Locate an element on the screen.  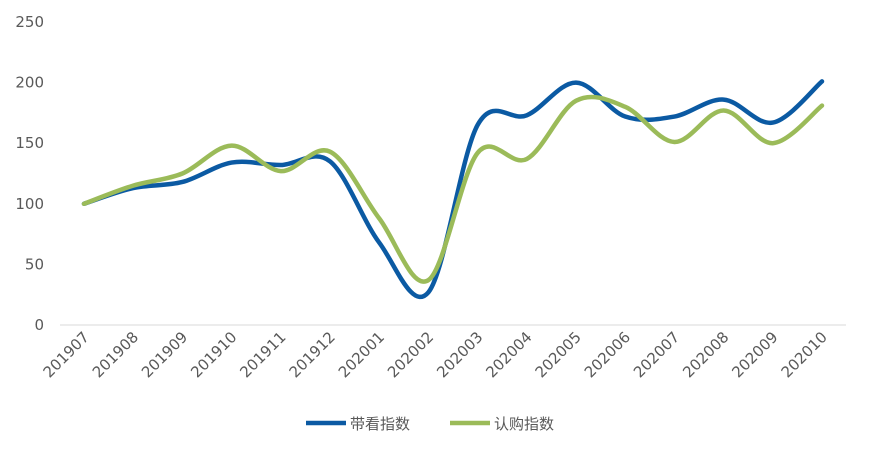
legend-item: 认购指数 is located at coordinates (502, 424).